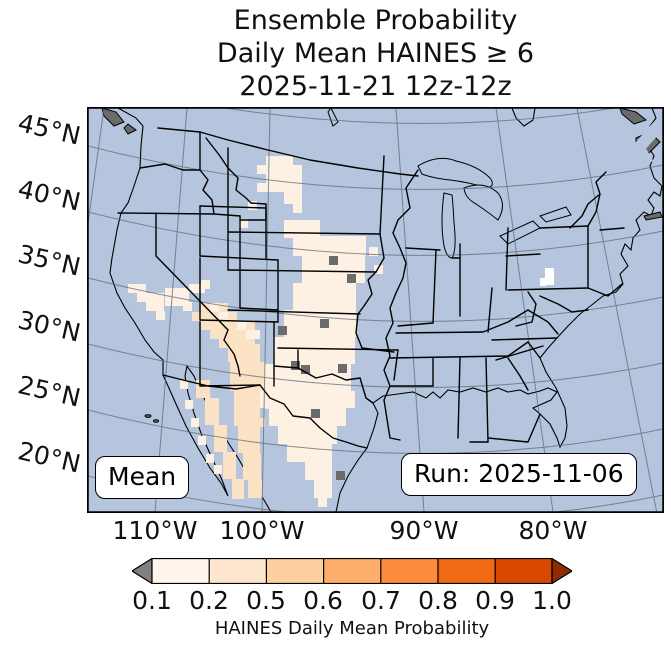  I want to click on title-line-2: Daily Mean HAINES ≥ 6, so click(375, 53).